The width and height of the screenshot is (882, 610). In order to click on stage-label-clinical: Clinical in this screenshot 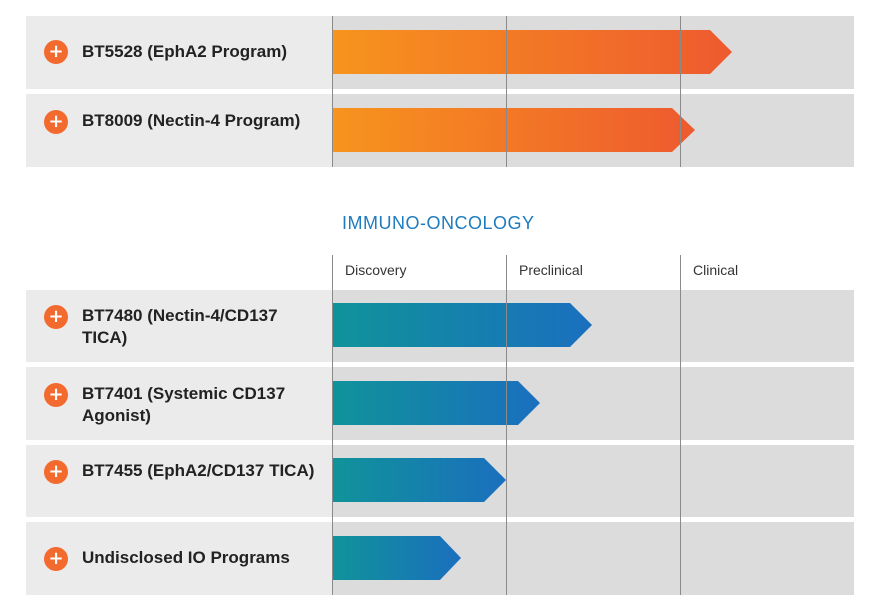, I will do `click(716, 270)`.